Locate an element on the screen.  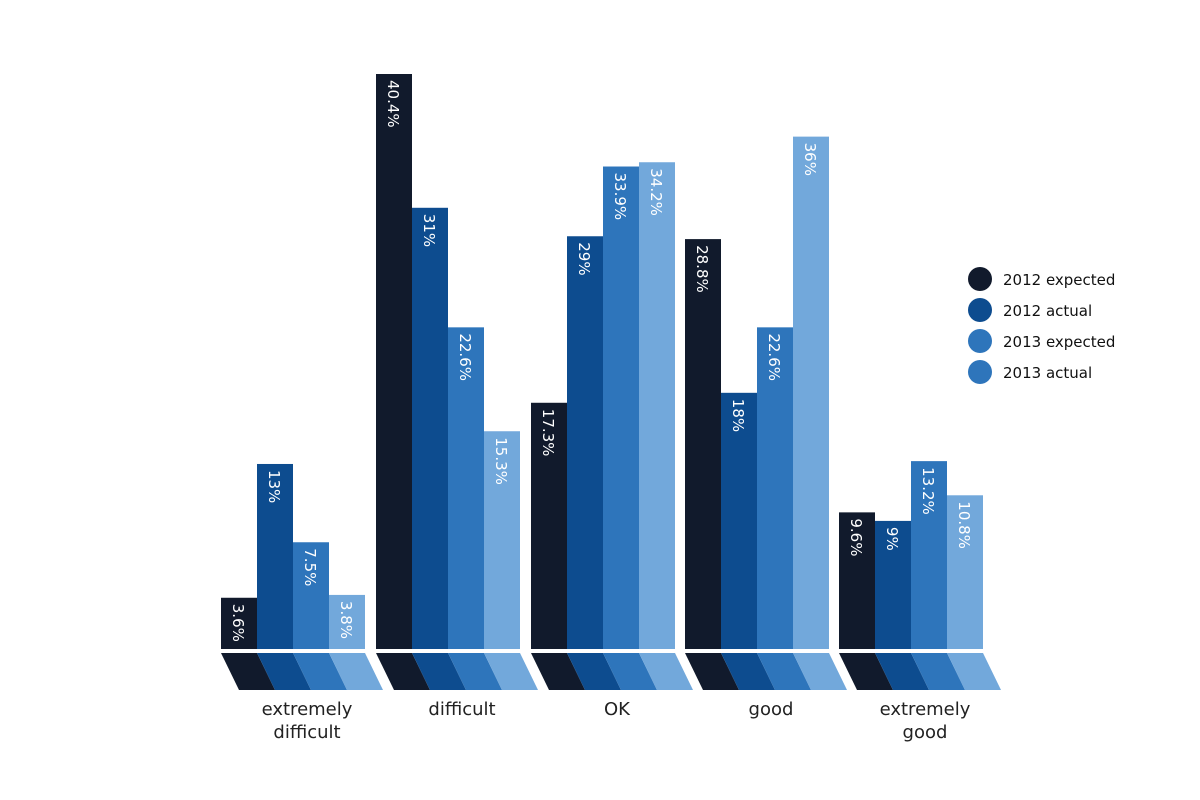
data-label: 31% is located at coordinates (429, 230).